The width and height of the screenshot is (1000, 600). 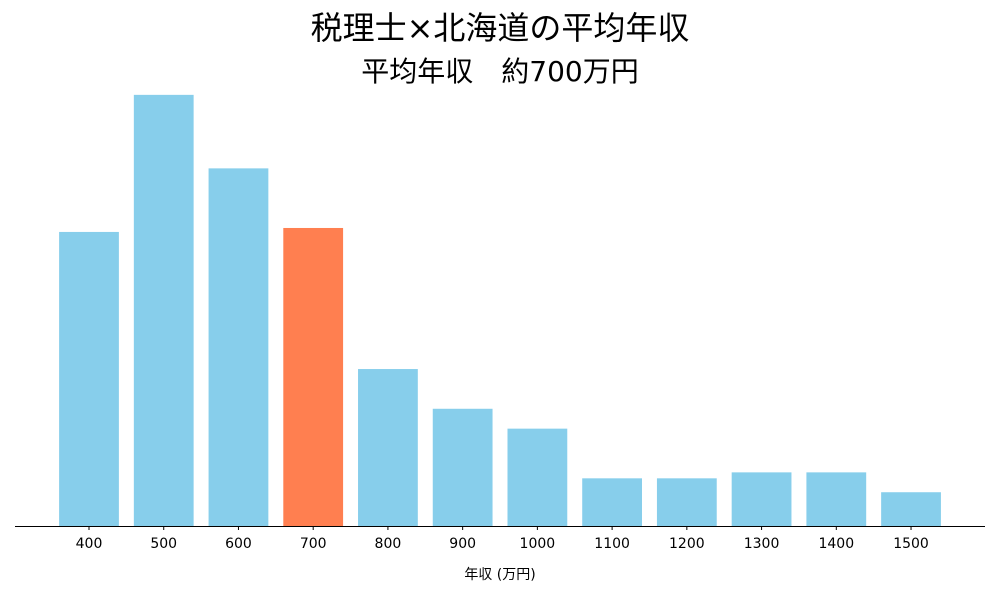 What do you see at coordinates (762, 544) in the screenshot?
I see `x-tick-label: 1300` at bounding box center [762, 544].